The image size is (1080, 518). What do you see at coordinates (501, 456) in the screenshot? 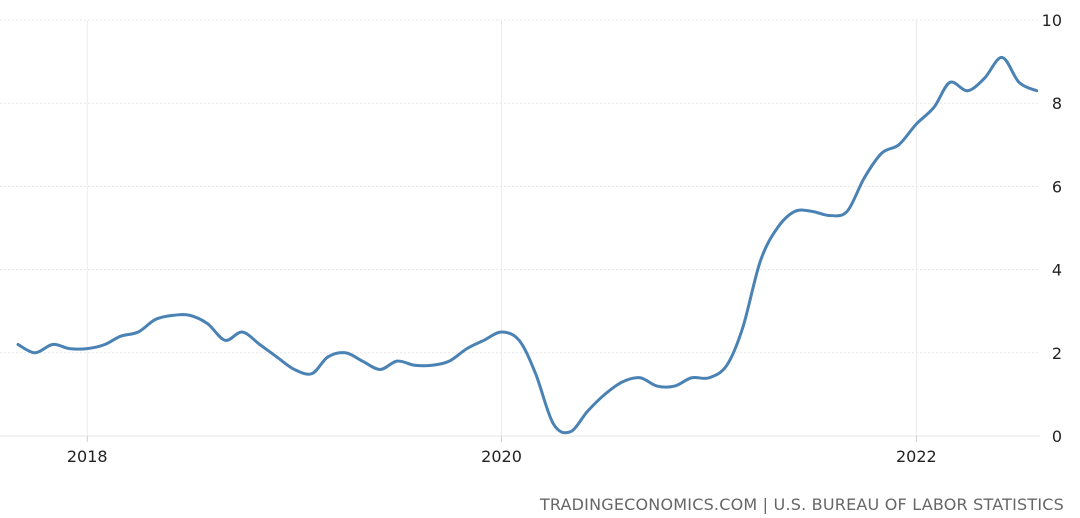
I see `x-tick-label: 2020` at bounding box center [501, 456].